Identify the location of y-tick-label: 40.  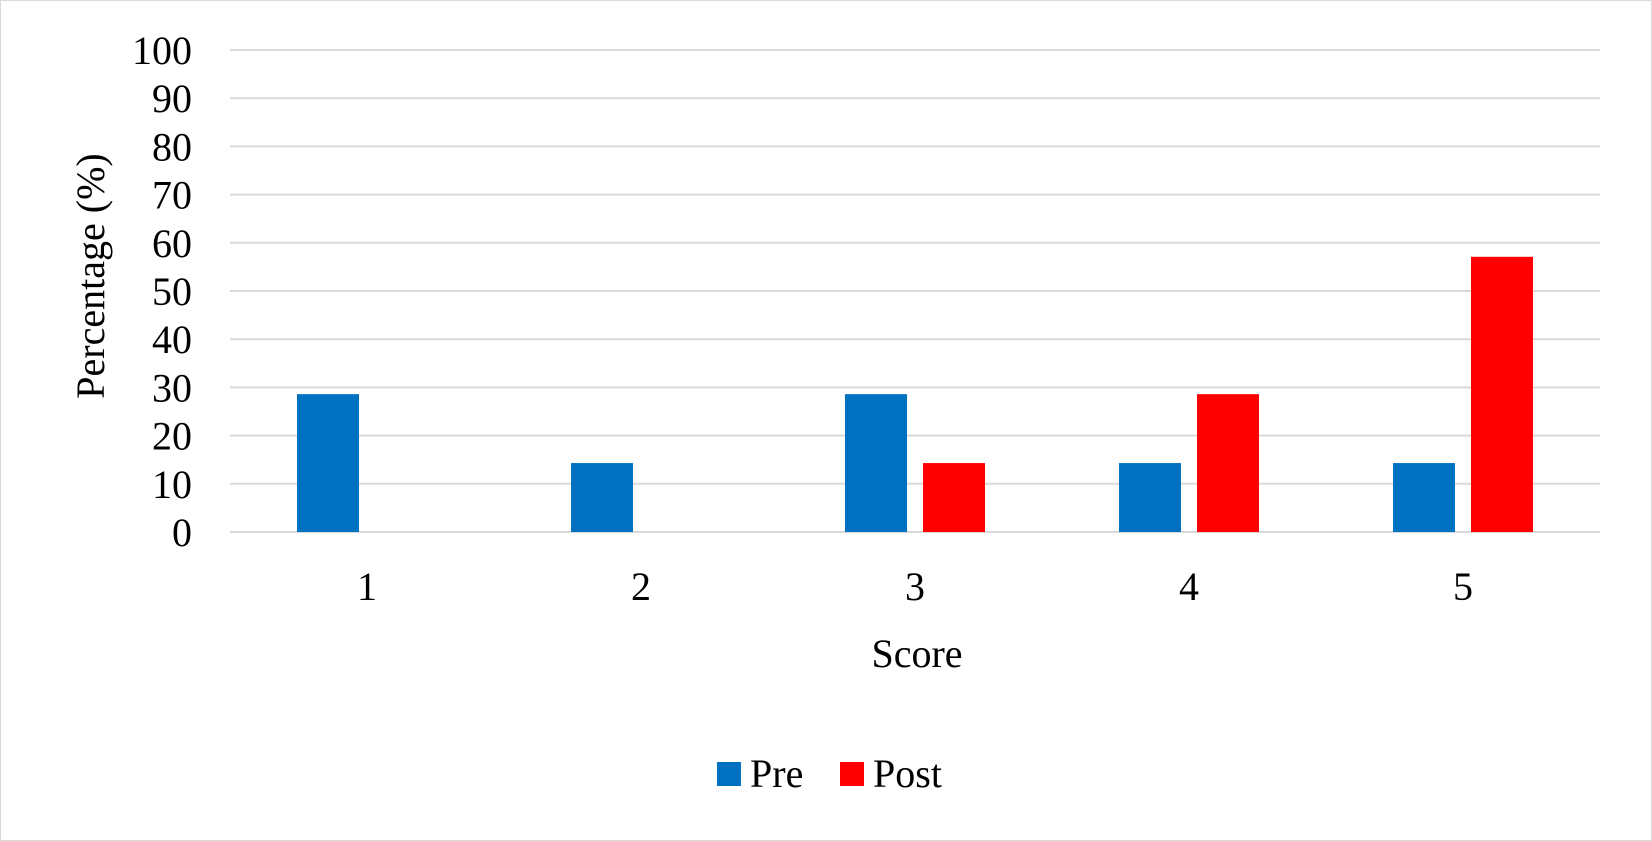
(172, 339).